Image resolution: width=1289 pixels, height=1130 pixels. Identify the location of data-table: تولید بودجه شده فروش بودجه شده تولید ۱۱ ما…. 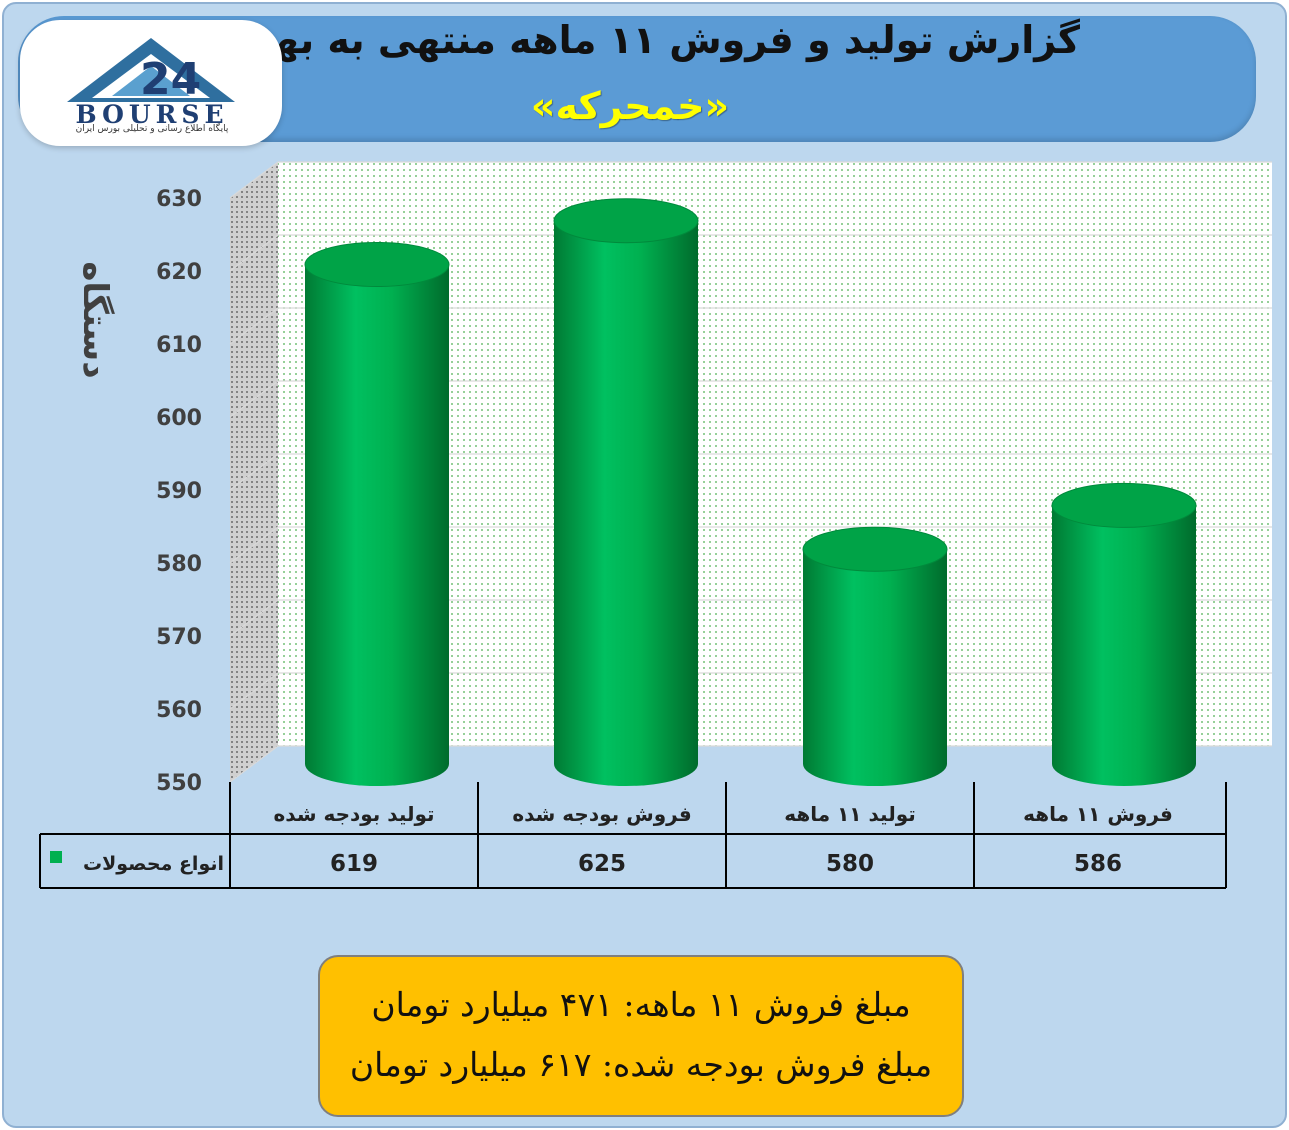
(633, 835).